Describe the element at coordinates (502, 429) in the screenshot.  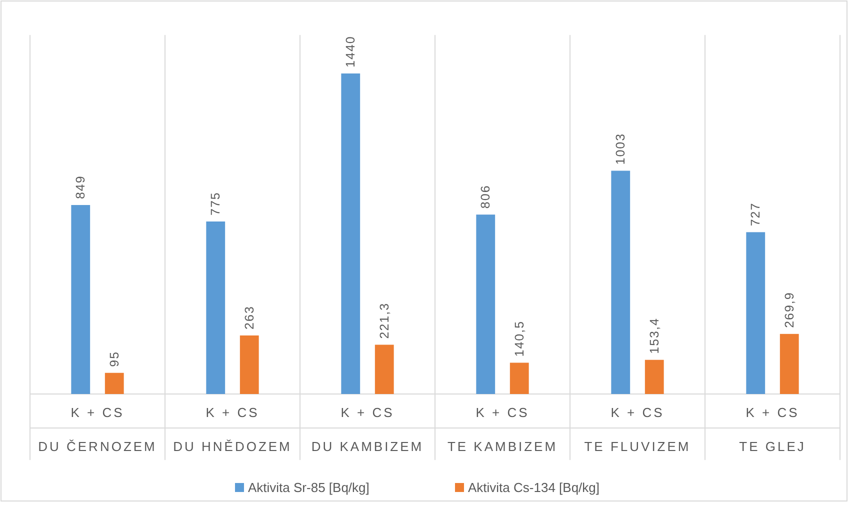
I see `category-label: K + CS TE KAMBIZEM` at that location.